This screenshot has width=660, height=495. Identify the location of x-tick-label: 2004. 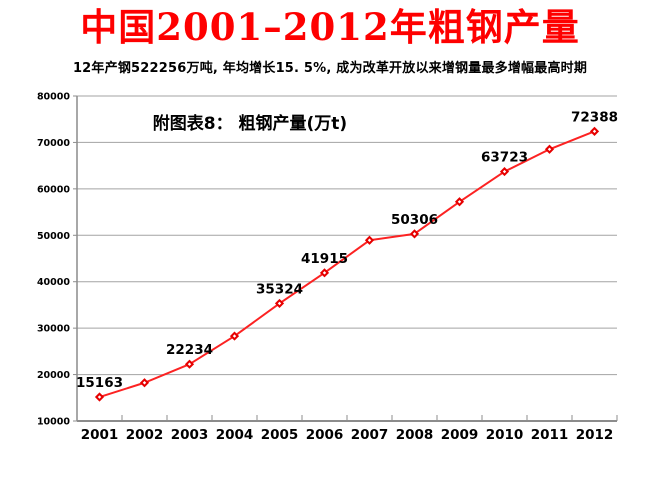
(235, 435).